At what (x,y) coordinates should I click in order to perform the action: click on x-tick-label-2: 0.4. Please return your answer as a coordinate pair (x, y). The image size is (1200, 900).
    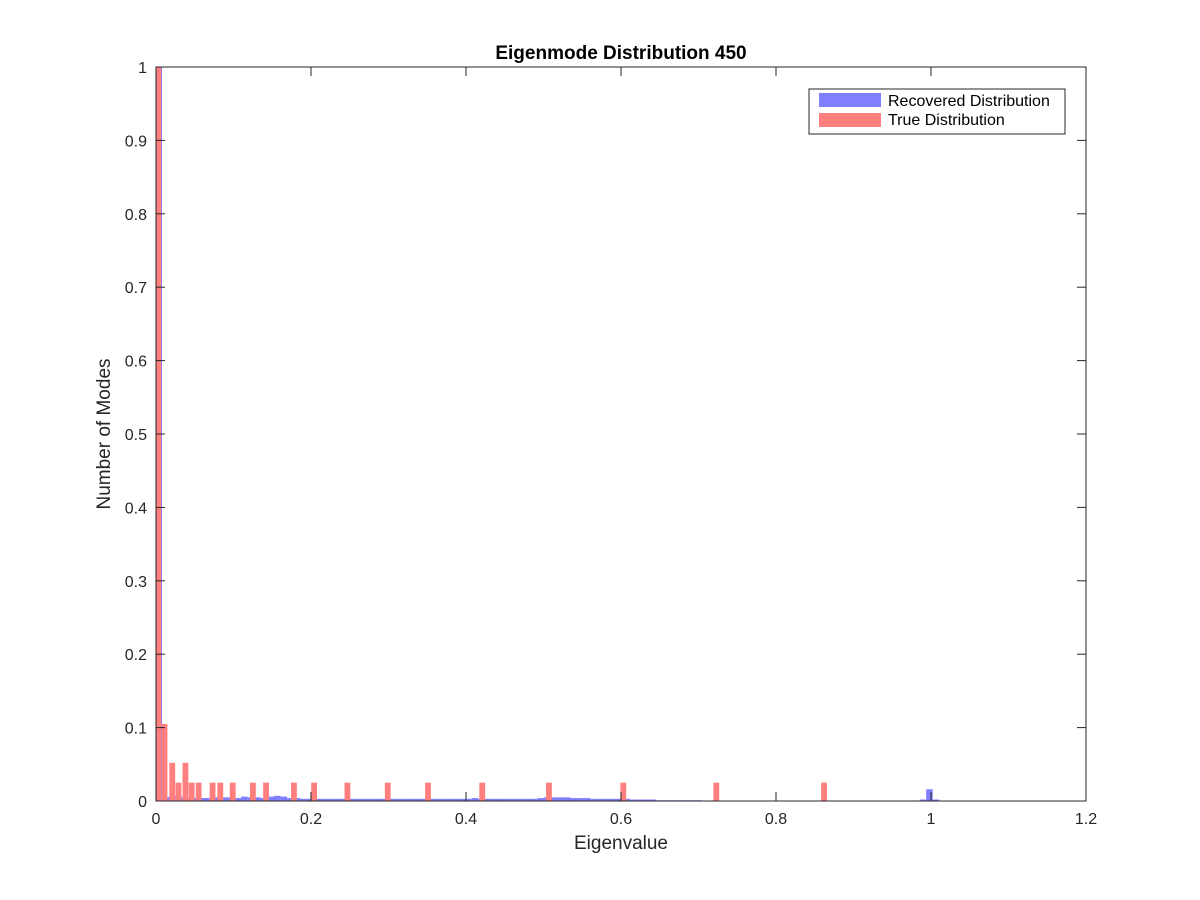
    Looking at the image, I should click on (466, 819).